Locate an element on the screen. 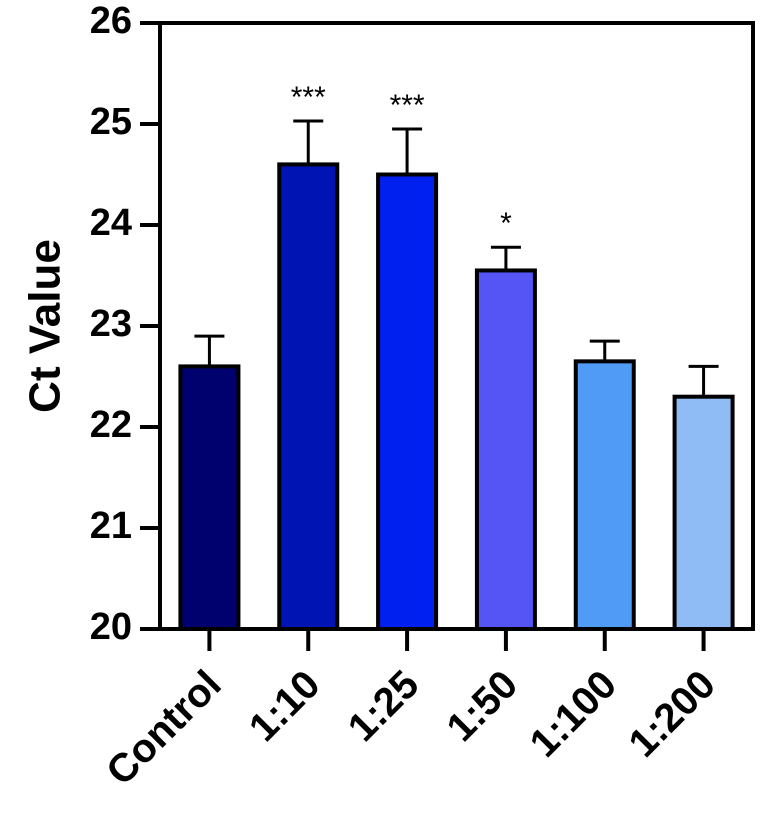  y-axis-ticks: 20 21 22 23 24 25 26 is located at coordinates (125, 324).